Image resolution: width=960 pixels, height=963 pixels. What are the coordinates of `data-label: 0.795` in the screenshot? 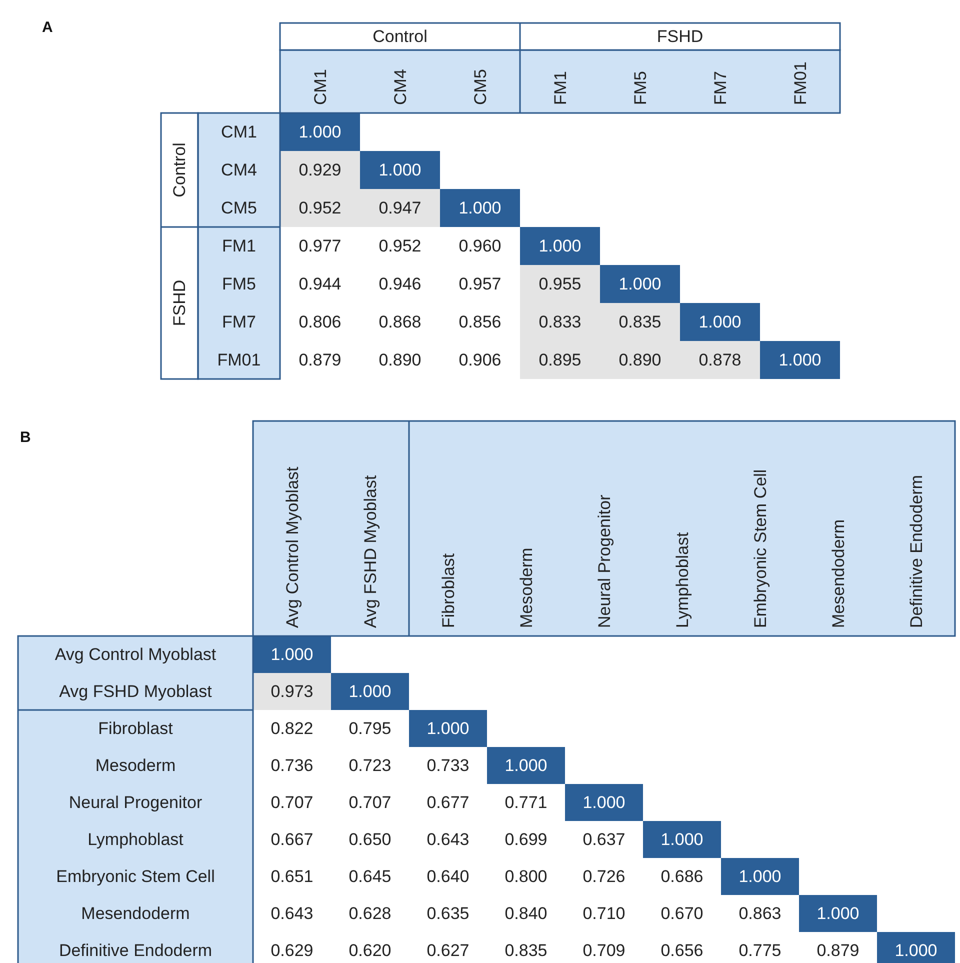 It's located at (370, 728).